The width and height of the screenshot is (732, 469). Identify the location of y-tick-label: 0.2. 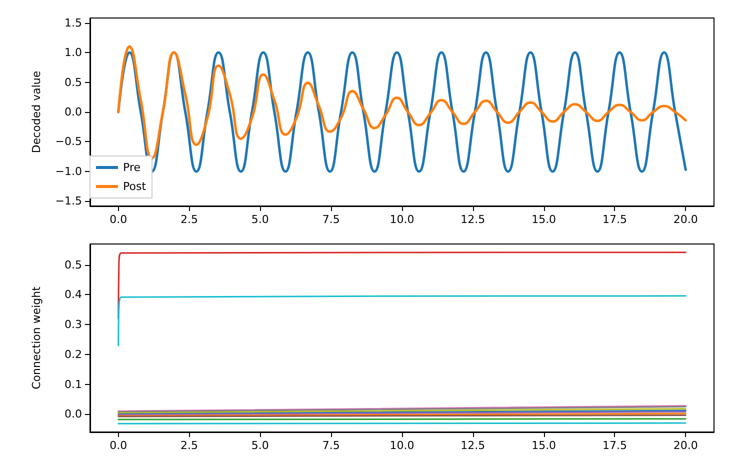
(73, 354).